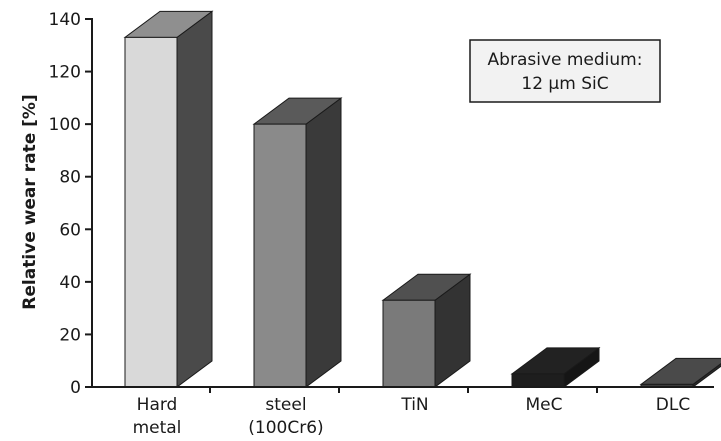 Image resolution: width=721 pixels, height=441 pixels. I want to click on annotation-line-1: Abrasive medium:, so click(565, 60).